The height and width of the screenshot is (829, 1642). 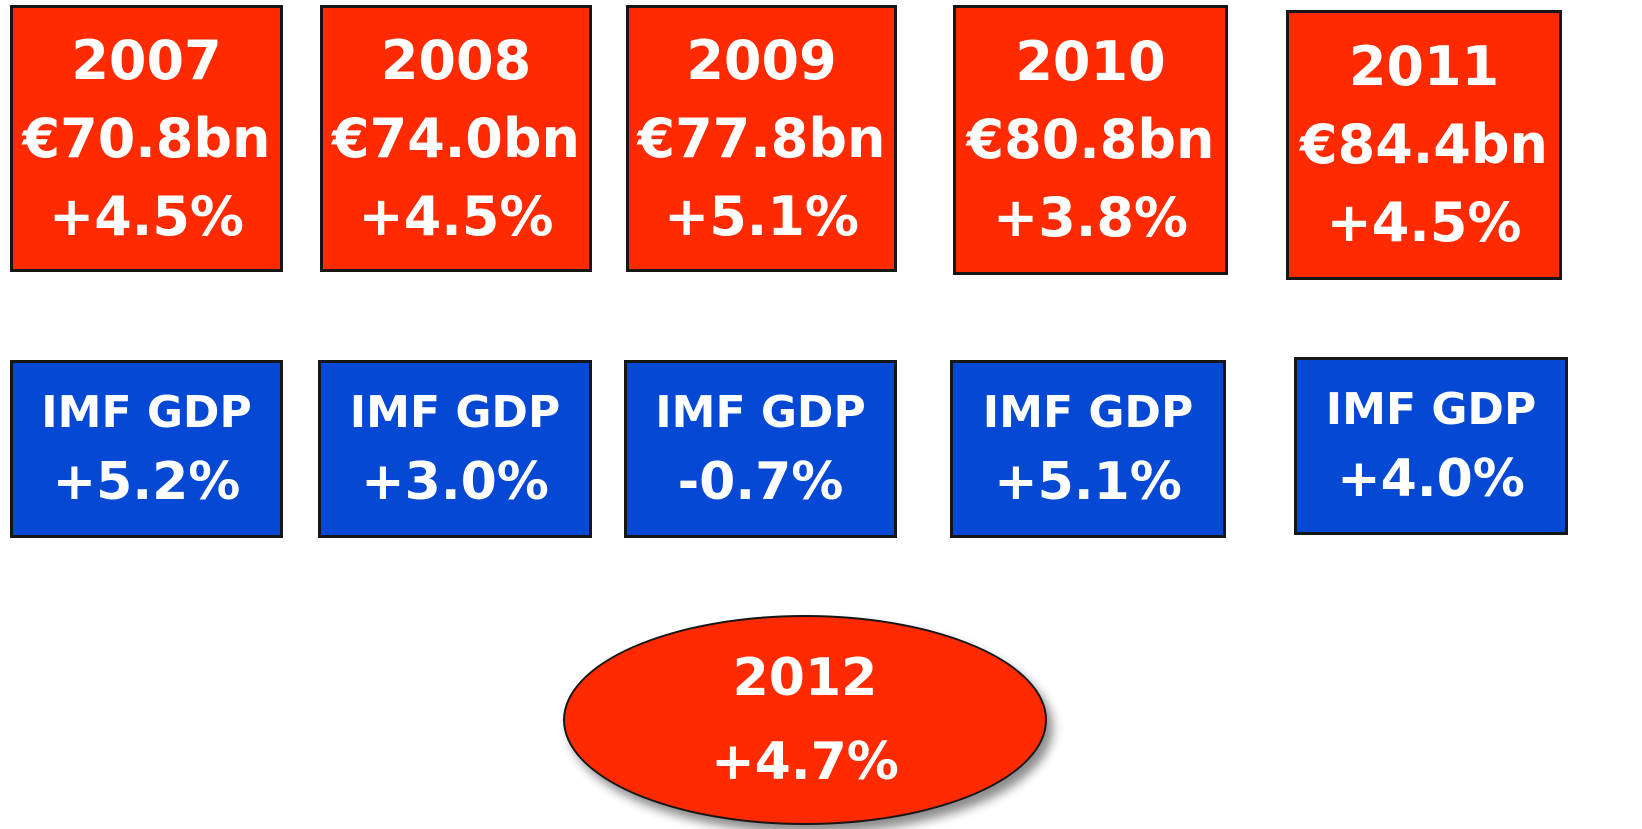 I want to click on growth-amount: €77.8bn, so click(x=761, y=138).